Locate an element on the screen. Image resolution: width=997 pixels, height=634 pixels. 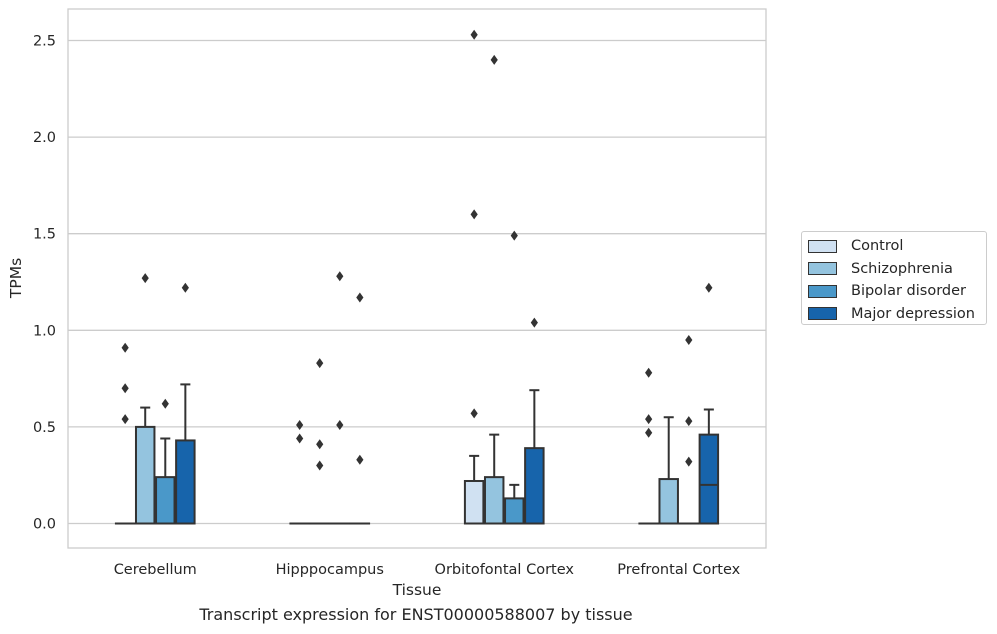
y-tick-label: 1.5 is located at coordinates (44, 235).